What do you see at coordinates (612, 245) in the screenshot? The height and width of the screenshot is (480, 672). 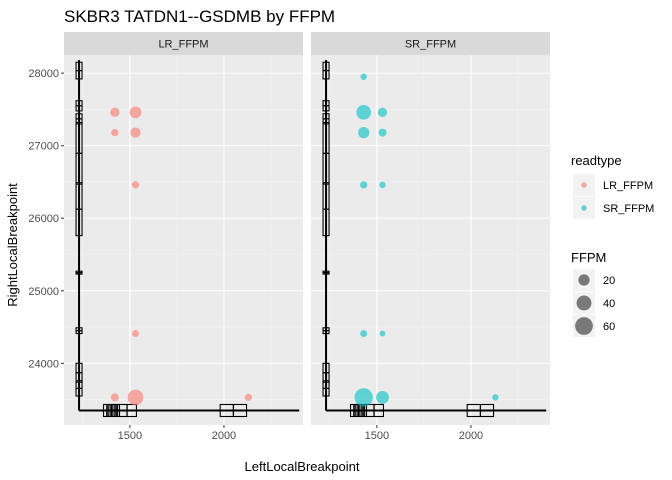 I see `legend: readtype LR_FFPM SR_FFPM FFPM 20 40 60` at bounding box center [612, 245].